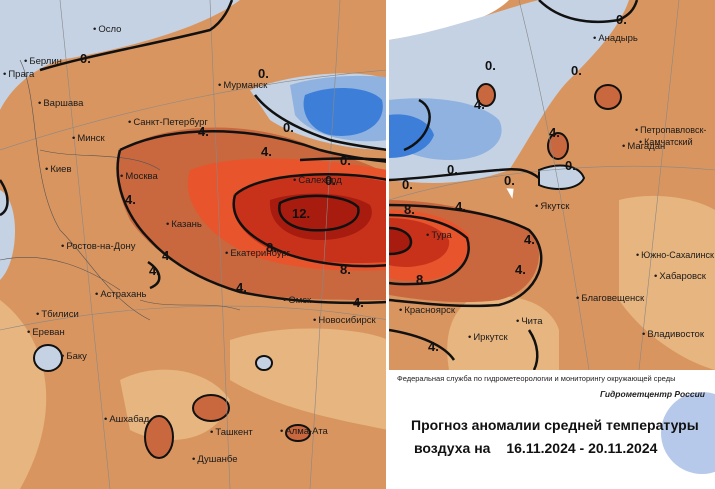 The image size is (715, 489). What do you see at coordinates (126, 420) in the screenshot?
I see `city-label: Ашхабад` at bounding box center [126, 420].